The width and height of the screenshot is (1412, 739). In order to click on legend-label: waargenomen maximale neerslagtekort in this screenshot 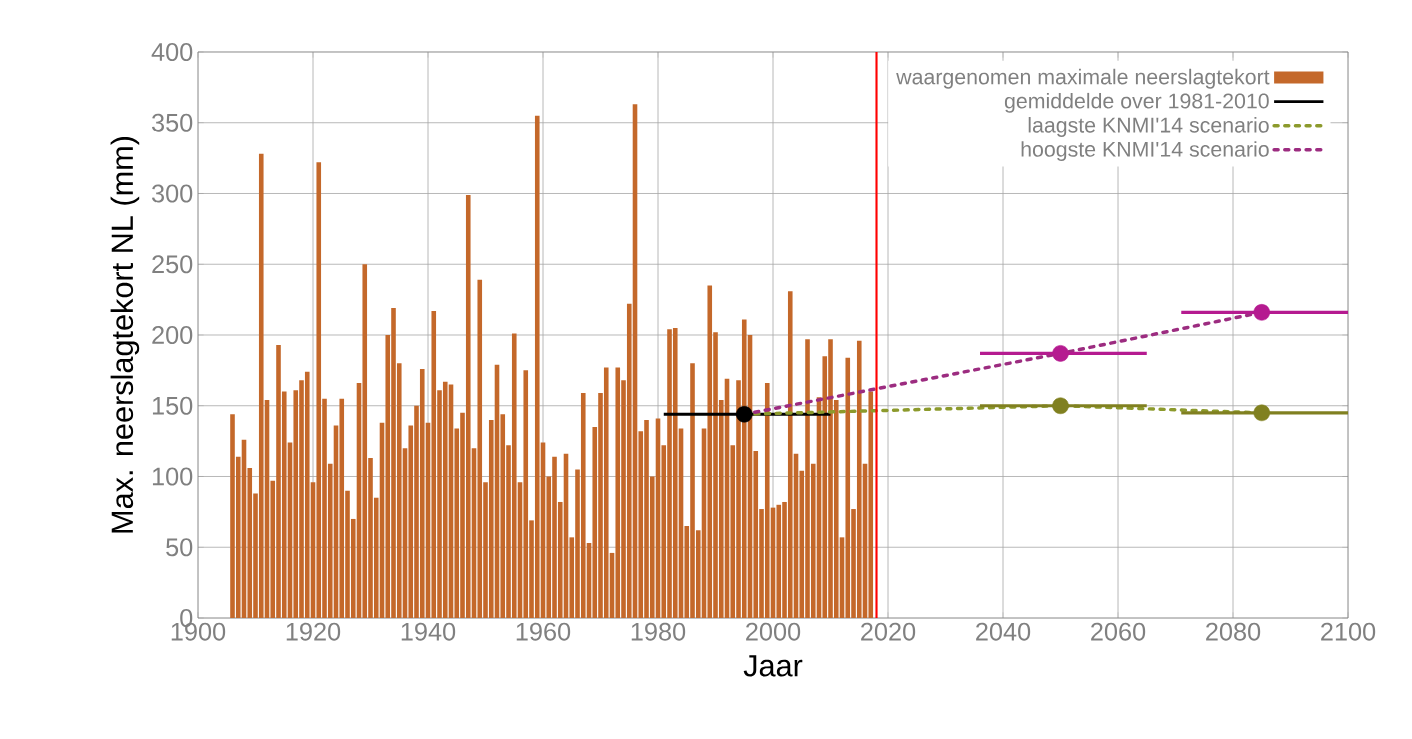, I will do `click(1083, 78)`.